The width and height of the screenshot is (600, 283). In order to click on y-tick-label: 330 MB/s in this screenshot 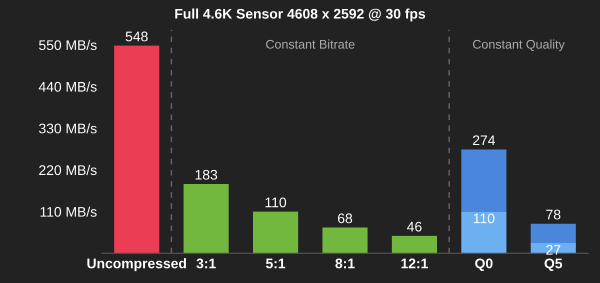, I will do `click(68, 128)`.